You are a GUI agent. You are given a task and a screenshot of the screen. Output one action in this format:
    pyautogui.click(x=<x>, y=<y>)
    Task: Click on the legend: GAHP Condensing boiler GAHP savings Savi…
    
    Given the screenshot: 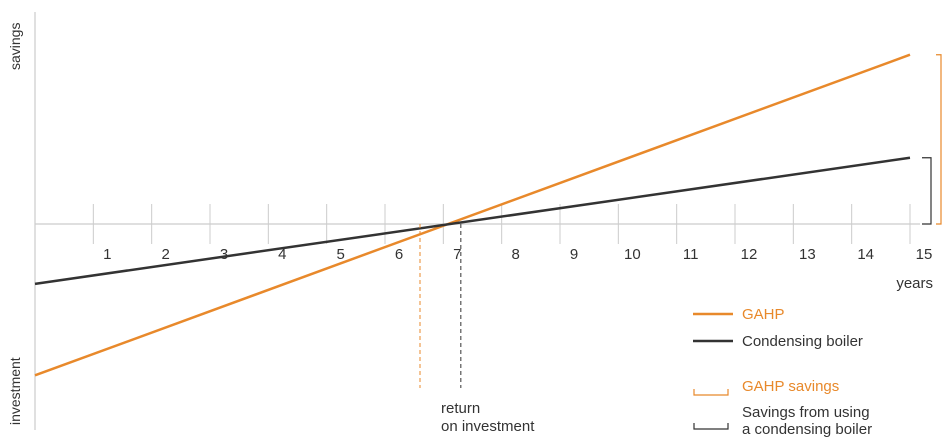 What is the action you would take?
    pyautogui.click(x=782, y=372)
    